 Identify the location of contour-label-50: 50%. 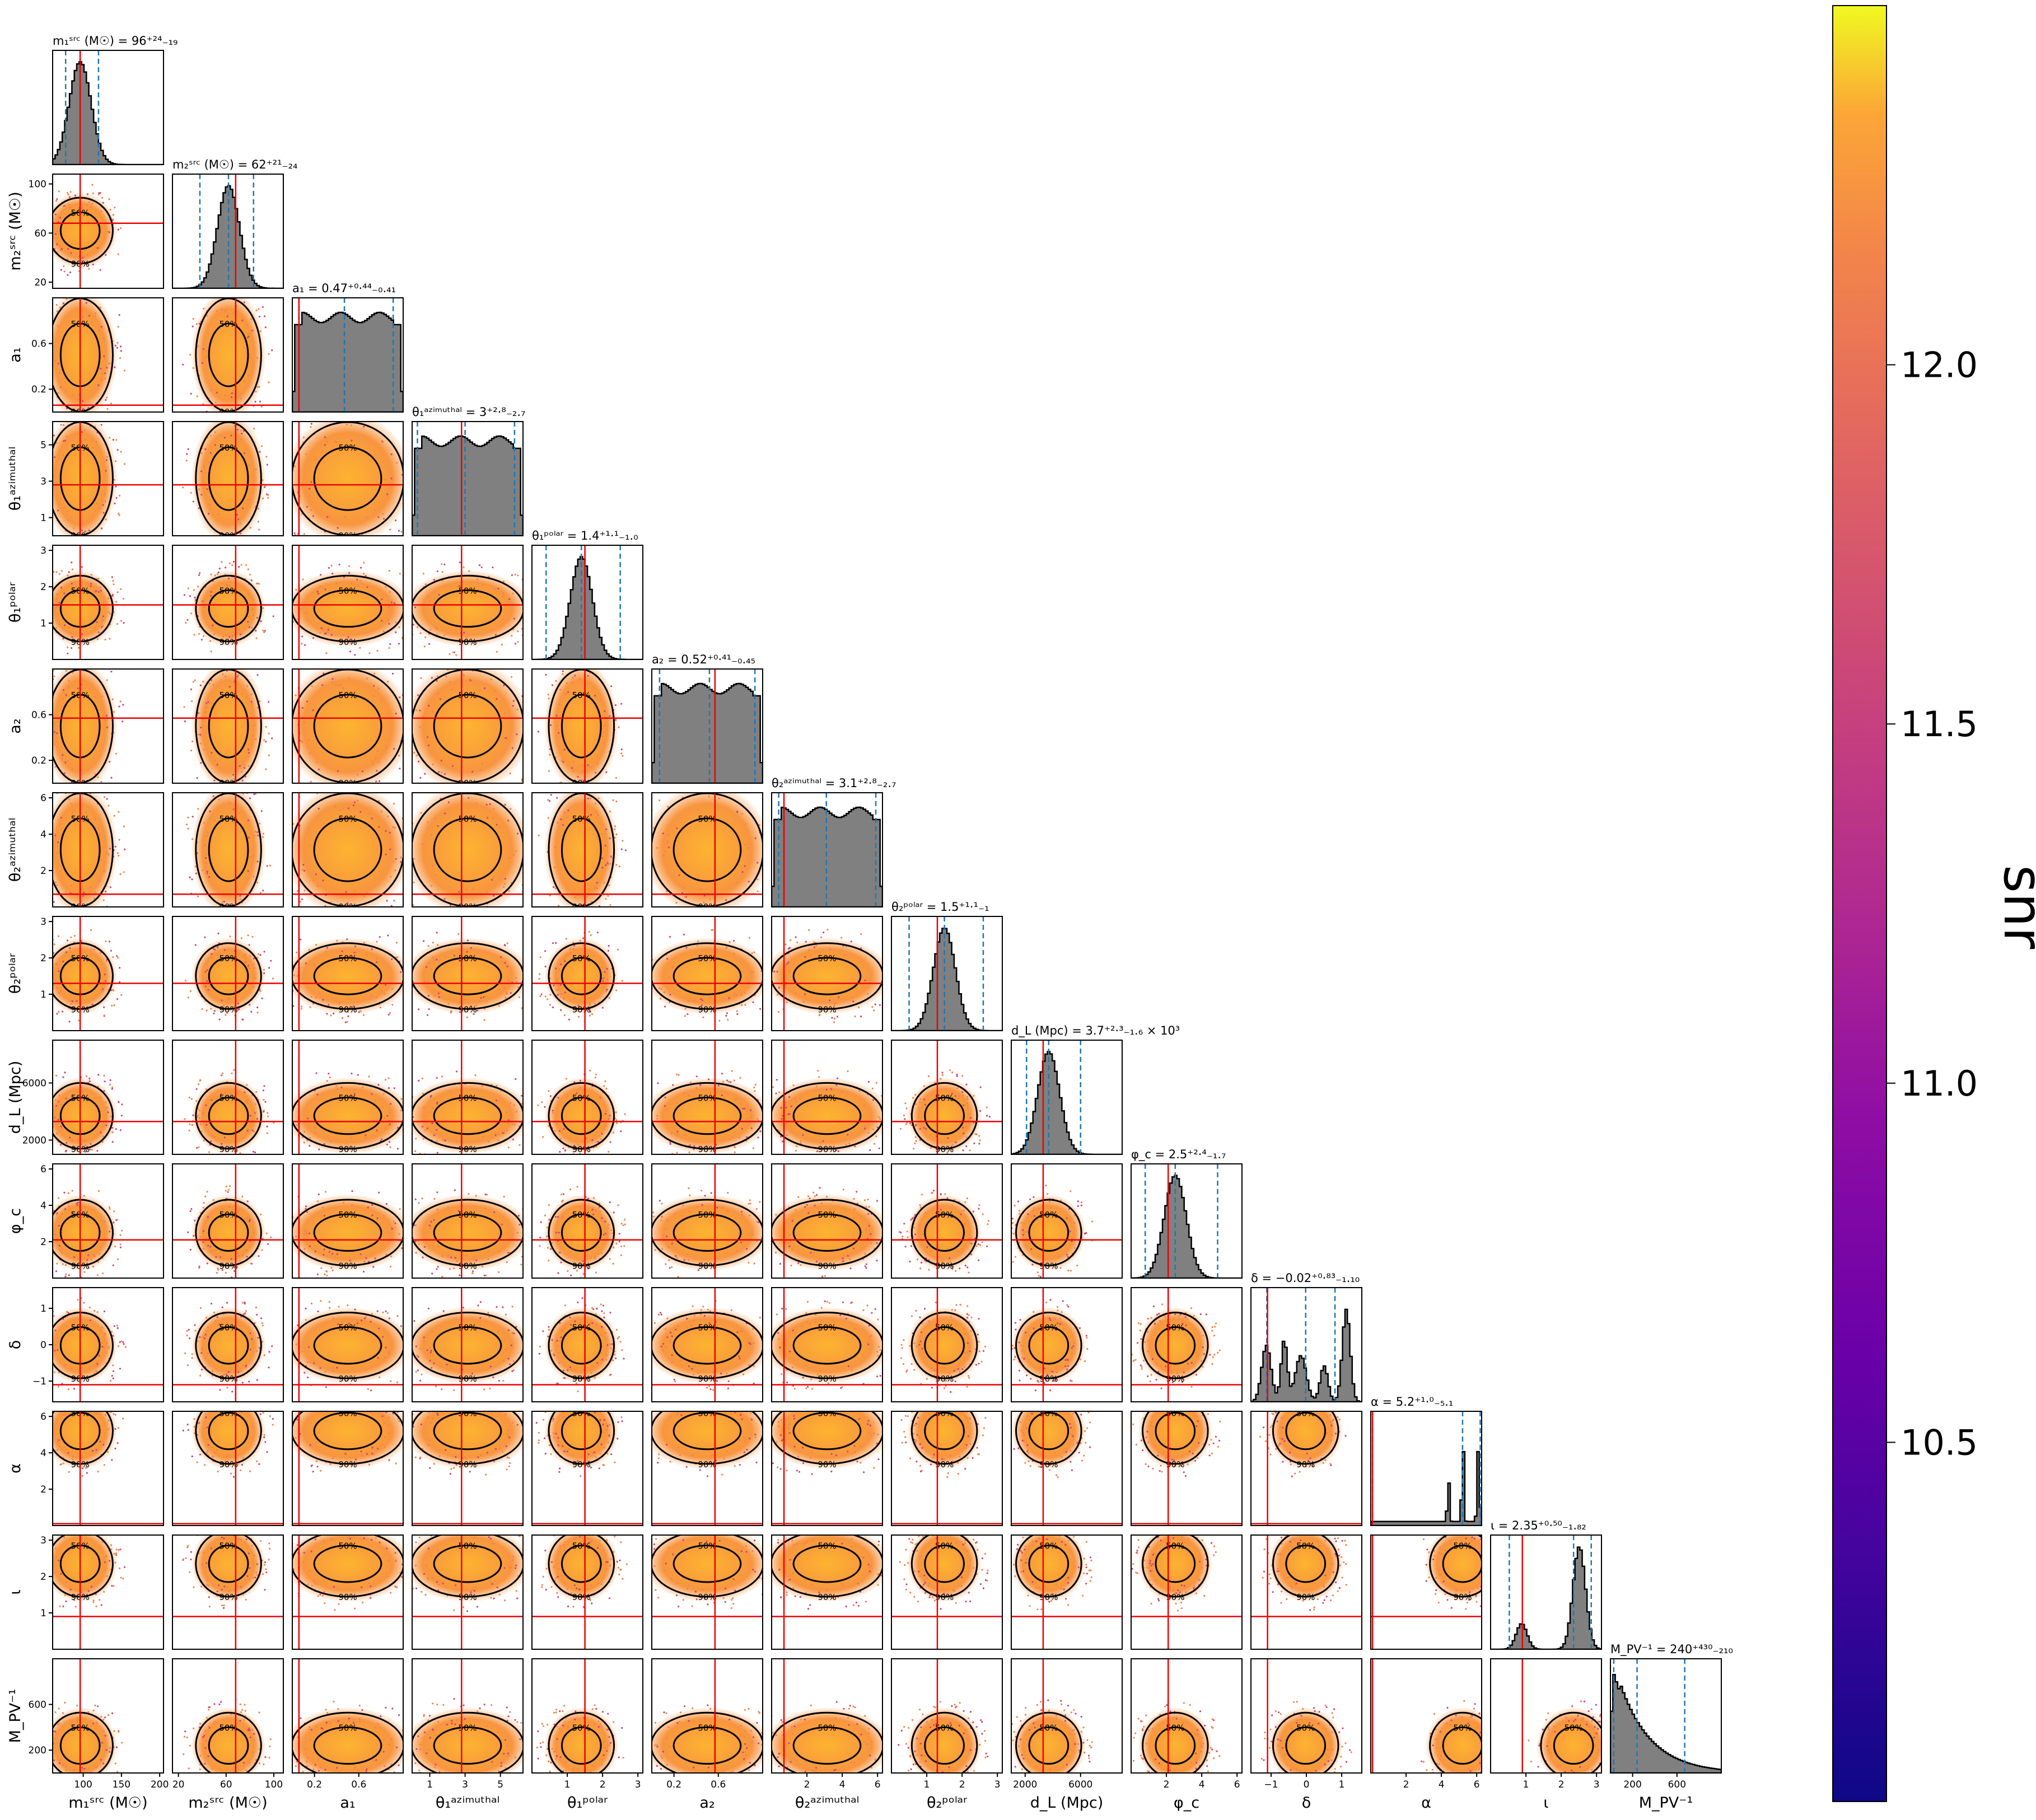
(707, 819).